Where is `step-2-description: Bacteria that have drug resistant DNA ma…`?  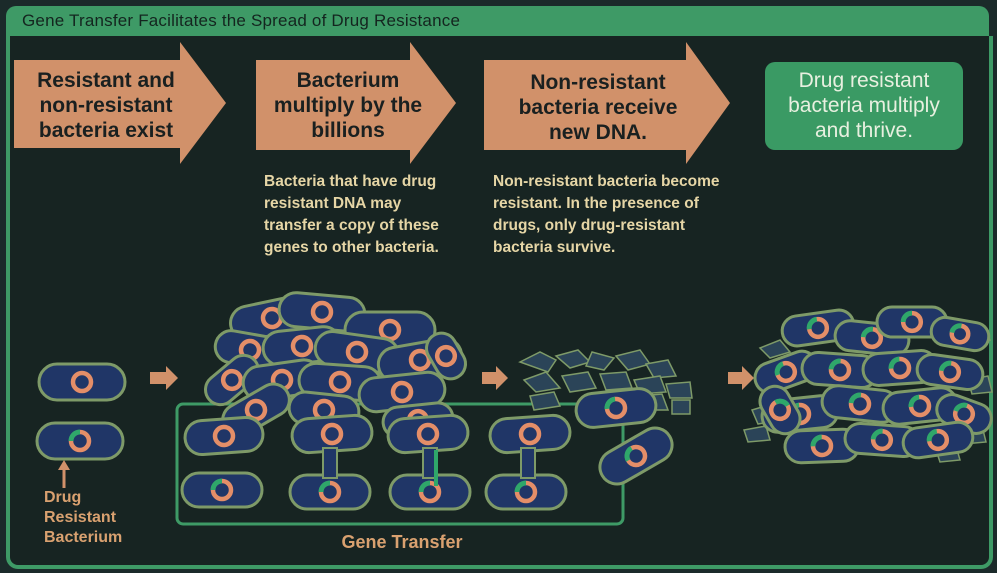
step-2-description: Bacteria that have drug resistant DNA ma… is located at coordinates (351, 214).